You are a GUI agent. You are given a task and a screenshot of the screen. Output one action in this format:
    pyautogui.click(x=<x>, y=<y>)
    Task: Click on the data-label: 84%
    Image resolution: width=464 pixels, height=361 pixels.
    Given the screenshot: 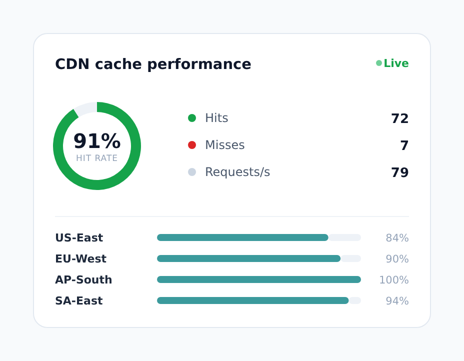 What is the action you would take?
    pyautogui.click(x=398, y=238)
    